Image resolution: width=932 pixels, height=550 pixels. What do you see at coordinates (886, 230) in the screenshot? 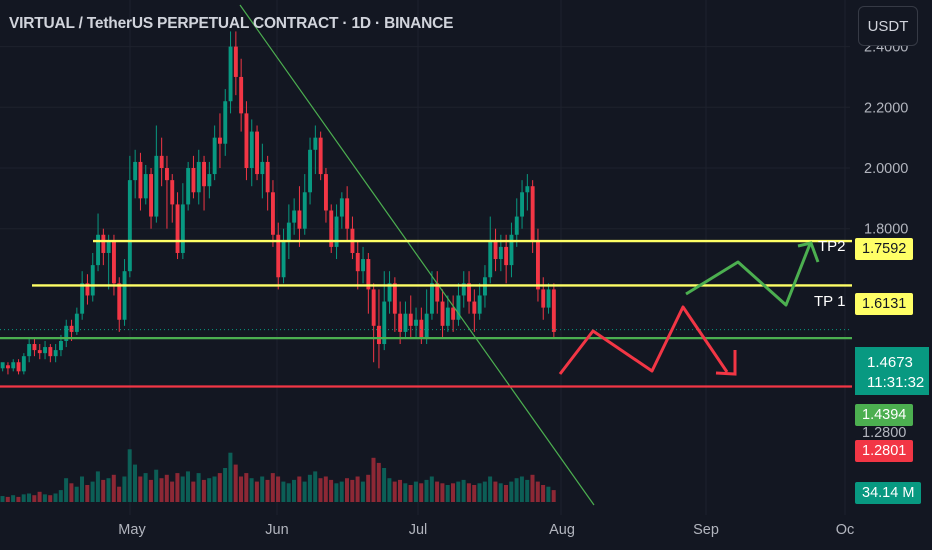
I see `price-axis-label: 1.8000` at bounding box center [886, 230].